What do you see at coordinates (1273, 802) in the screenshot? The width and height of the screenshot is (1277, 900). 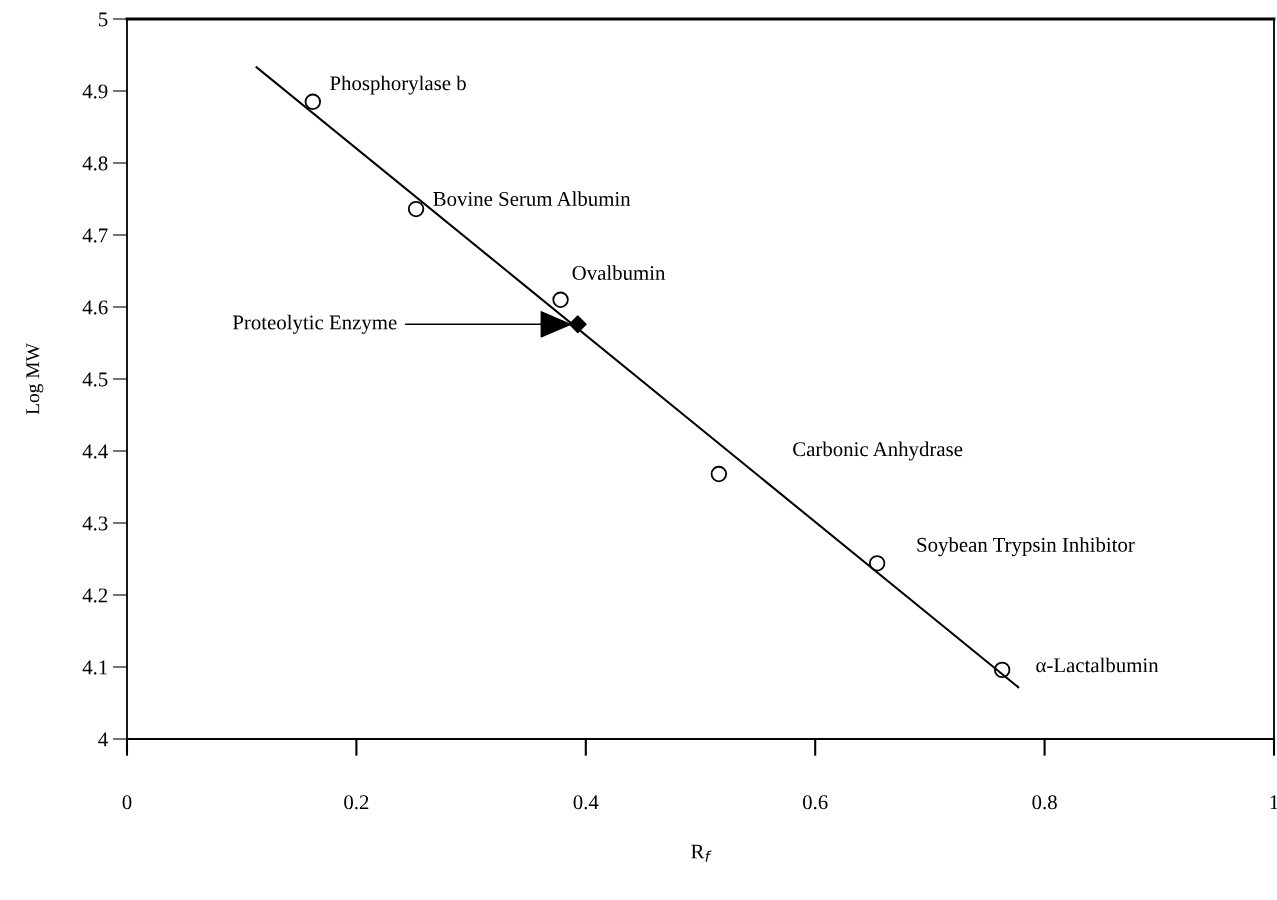 I see `x-tick-label: 1` at bounding box center [1273, 802].